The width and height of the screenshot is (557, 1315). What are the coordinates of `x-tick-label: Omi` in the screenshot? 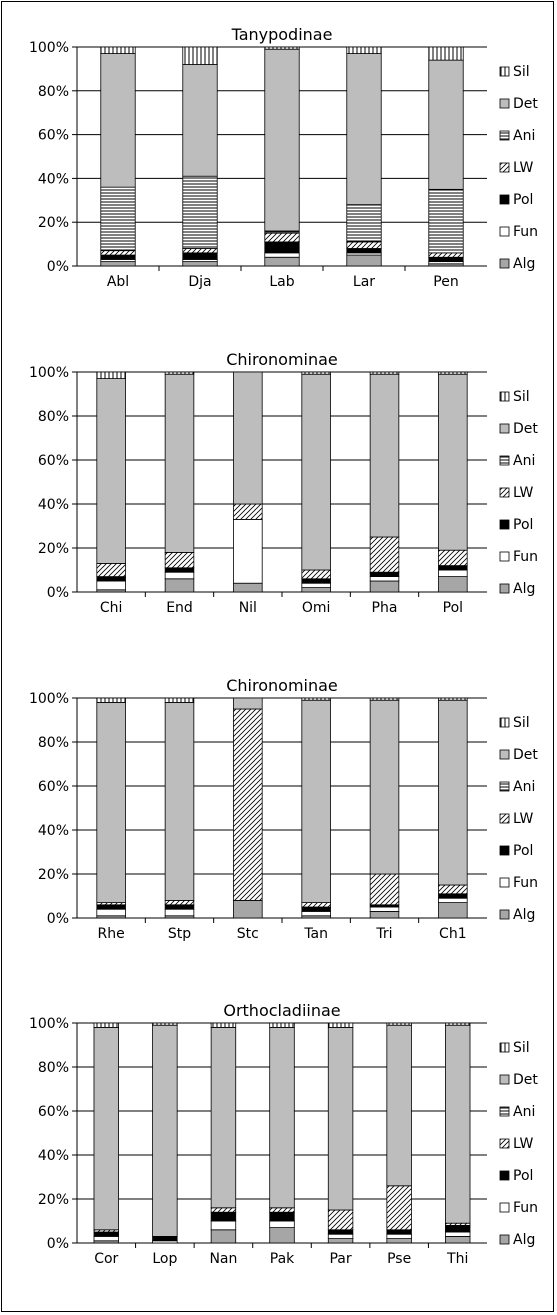 It's located at (316, 608).